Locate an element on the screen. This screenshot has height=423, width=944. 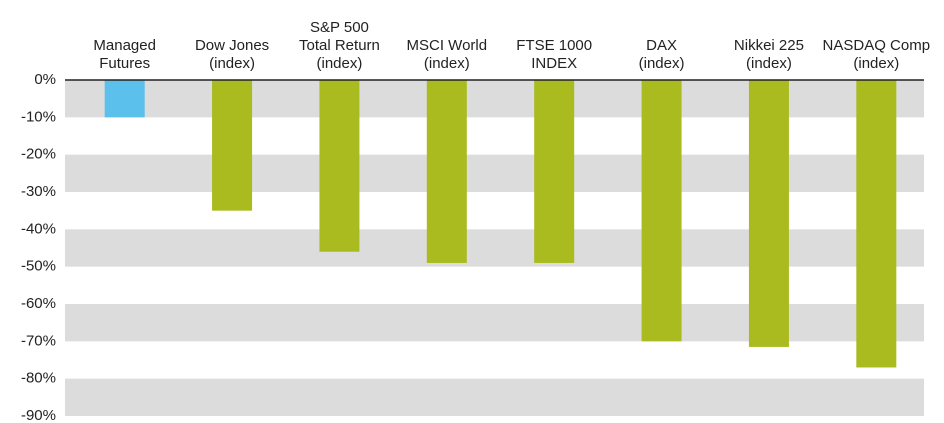
y-tick-label: -50% is located at coordinates (38, 266).